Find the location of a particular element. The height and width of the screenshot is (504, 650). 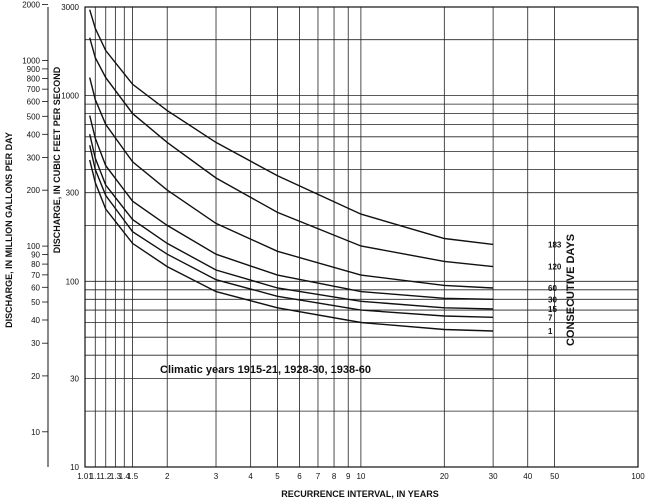

x-tick-label: 9 is located at coordinates (348, 476).